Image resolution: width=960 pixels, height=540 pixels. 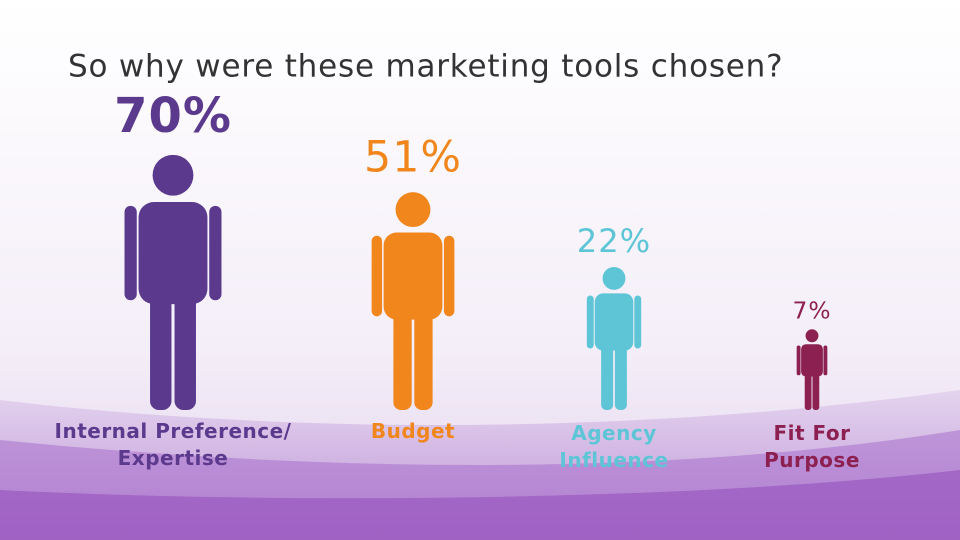 I want to click on value-label: 22%, so click(x=614, y=241).